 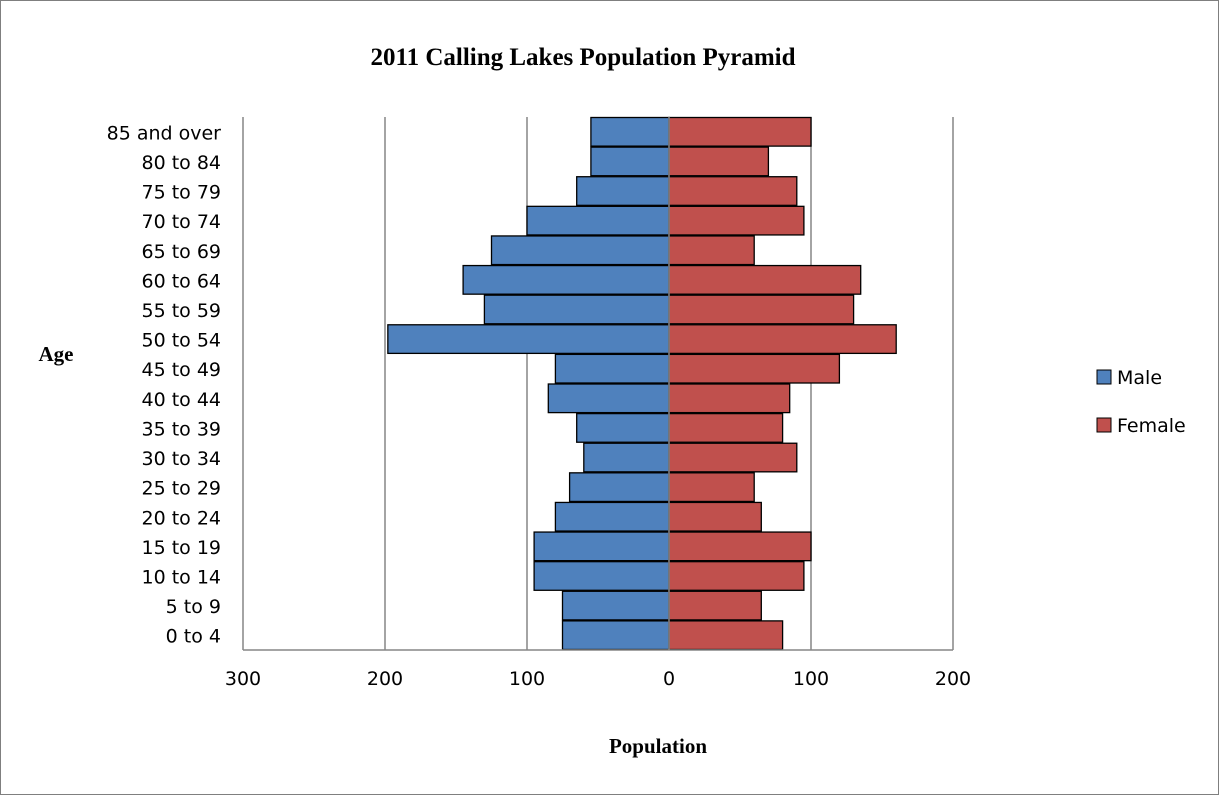 I want to click on y-tick-label: 25 to 29, so click(x=181, y=489).